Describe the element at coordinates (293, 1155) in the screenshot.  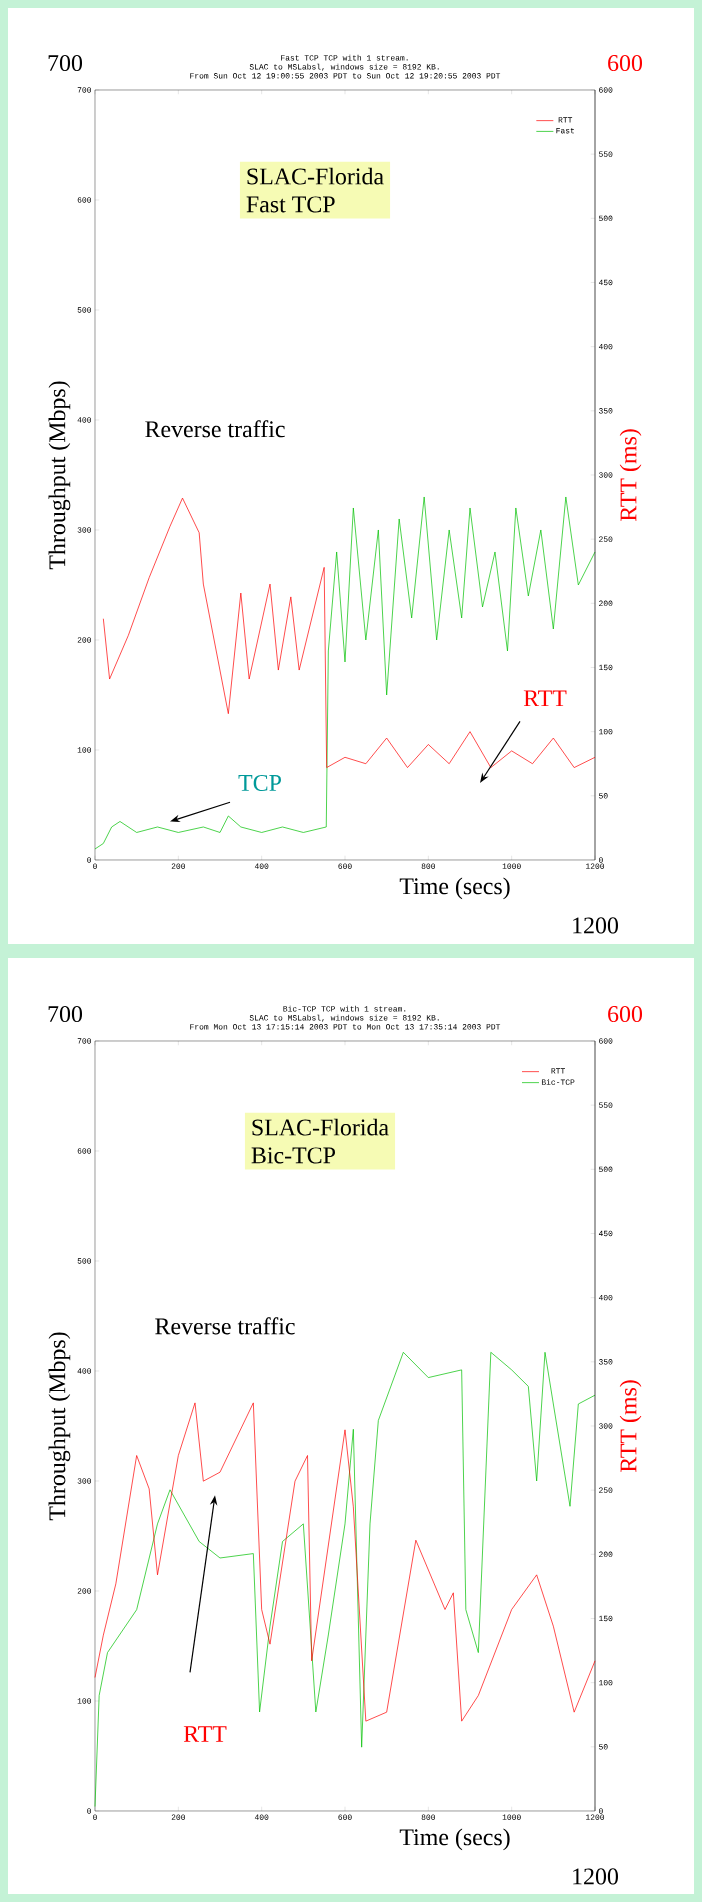
I see `annotation: Bic-TCP` at that location.